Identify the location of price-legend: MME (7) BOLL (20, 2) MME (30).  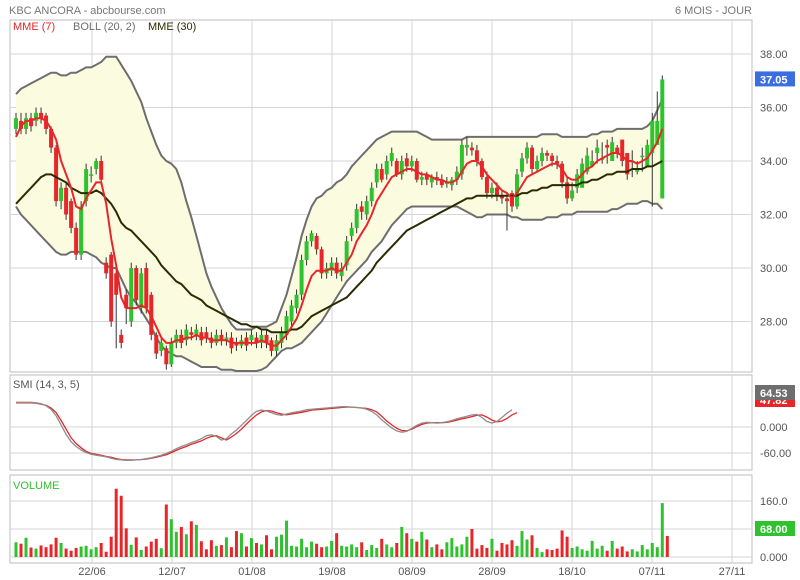
(104, 27).